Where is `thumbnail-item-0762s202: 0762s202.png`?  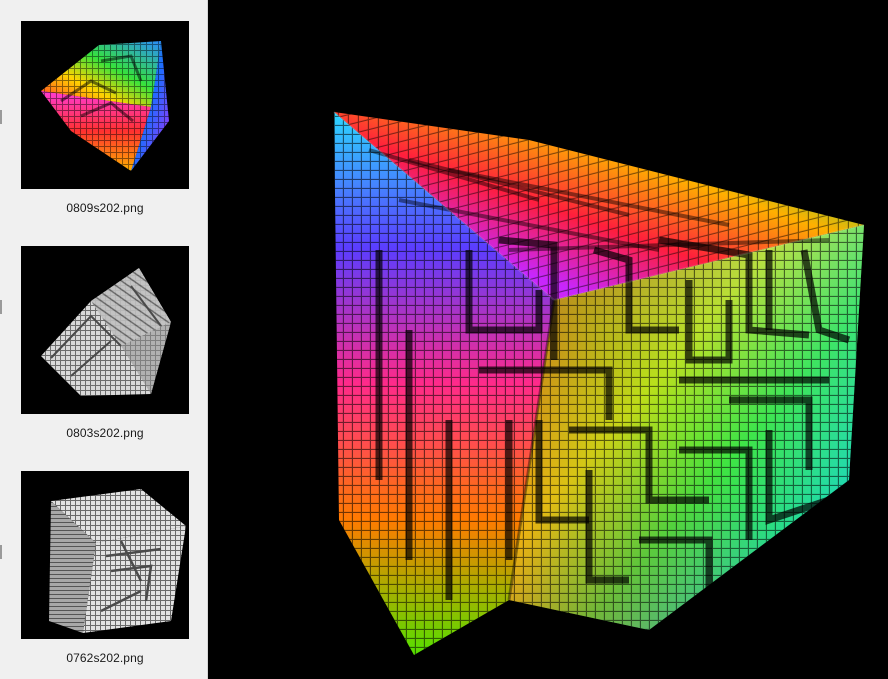 thumbnail-item-0762s202: 0762s202.png is located at coordinates (105, 568).